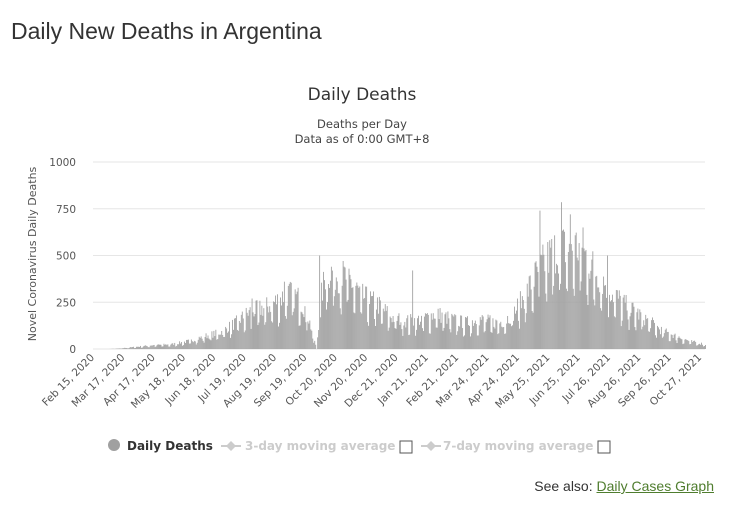 The width and height of the screenshot is (745, 530). I want to click on y-tick-label: 500, so click(66, 257).